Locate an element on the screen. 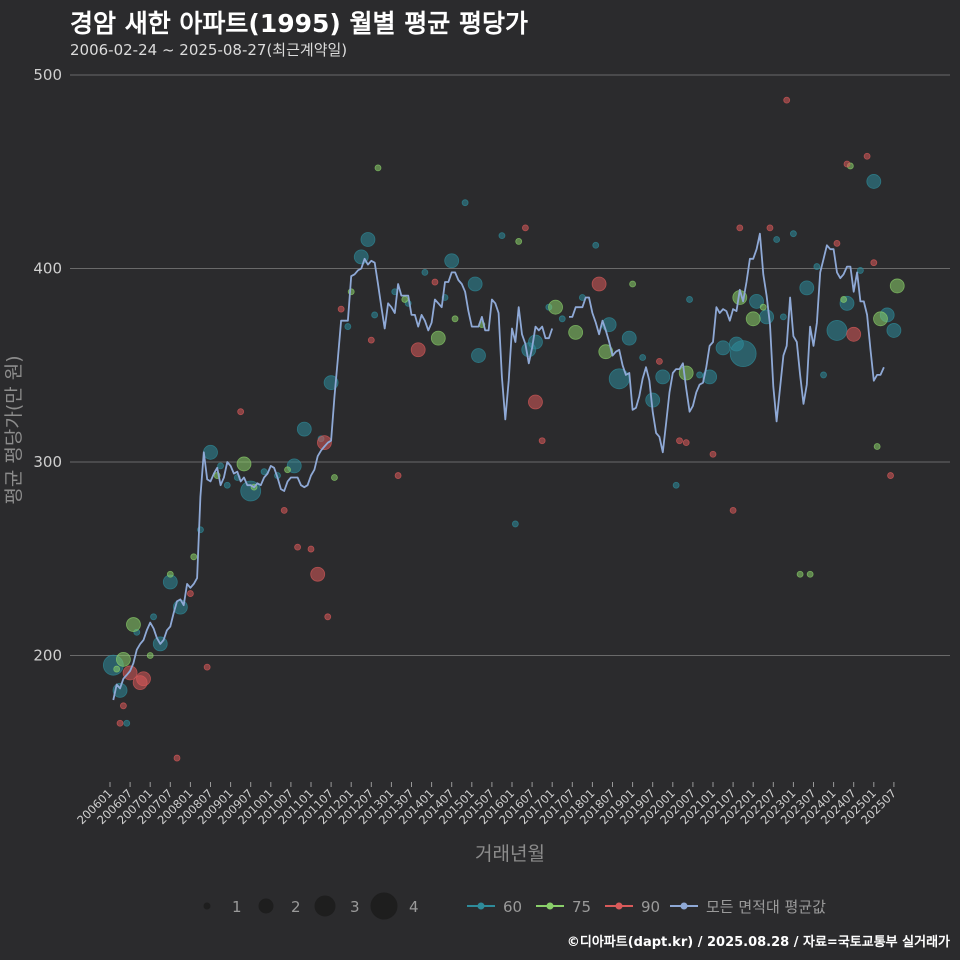  y-axis-label: 평균 평당가(만 원) is located at coordinates (14, 429).